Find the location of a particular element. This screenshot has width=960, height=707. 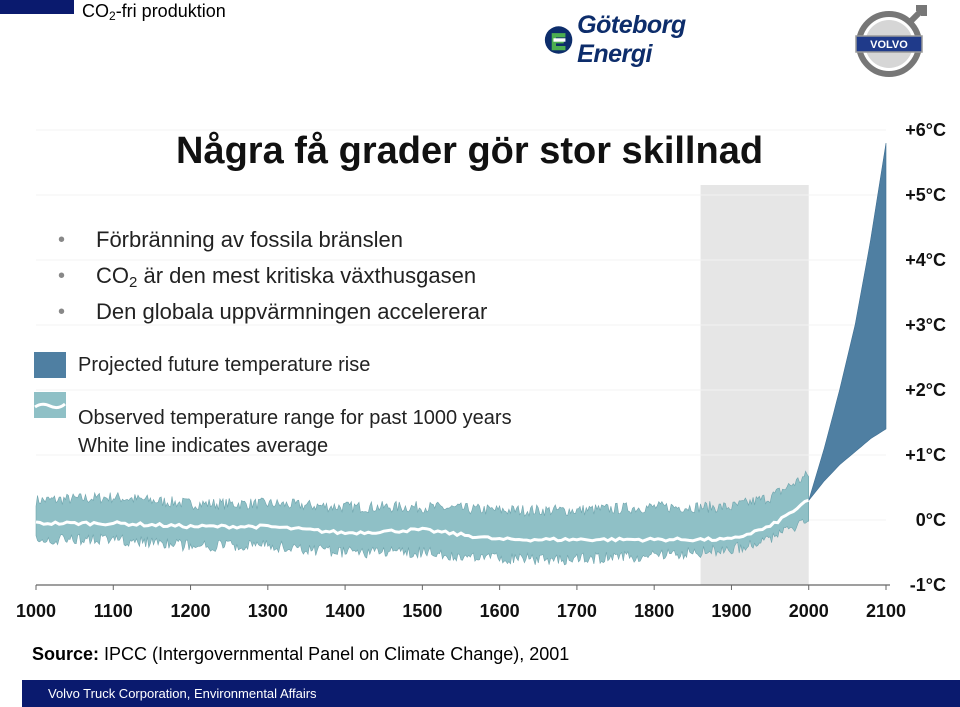

x-tick-label: 1200 is located at coordinates (191, 611).